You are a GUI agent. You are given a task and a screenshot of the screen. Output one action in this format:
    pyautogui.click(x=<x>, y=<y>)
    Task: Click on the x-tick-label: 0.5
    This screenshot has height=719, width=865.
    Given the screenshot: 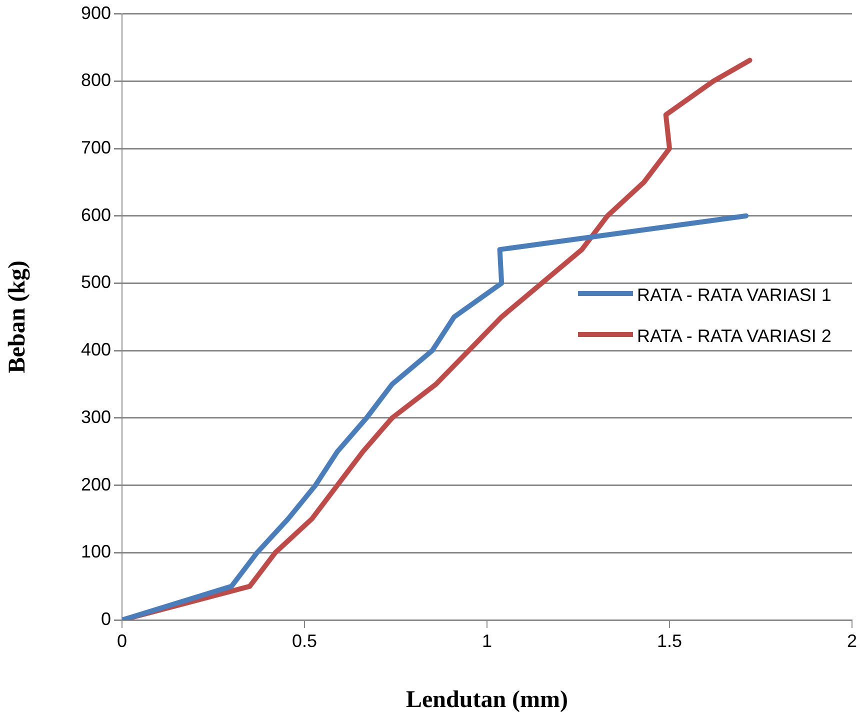 What is the action you would take?
    pyautogui.click(x=305, y=640)
    